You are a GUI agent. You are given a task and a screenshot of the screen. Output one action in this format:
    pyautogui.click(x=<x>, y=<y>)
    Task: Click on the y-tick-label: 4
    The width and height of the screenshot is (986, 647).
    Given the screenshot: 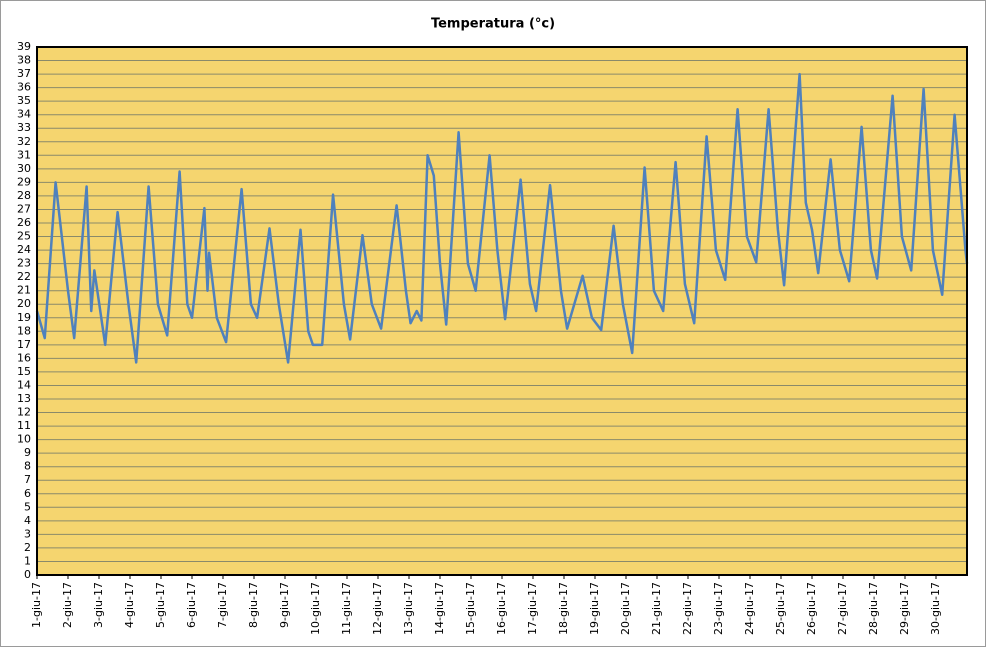 What is the action you would take?
    pyautogui.click(x=27, y=520)
    